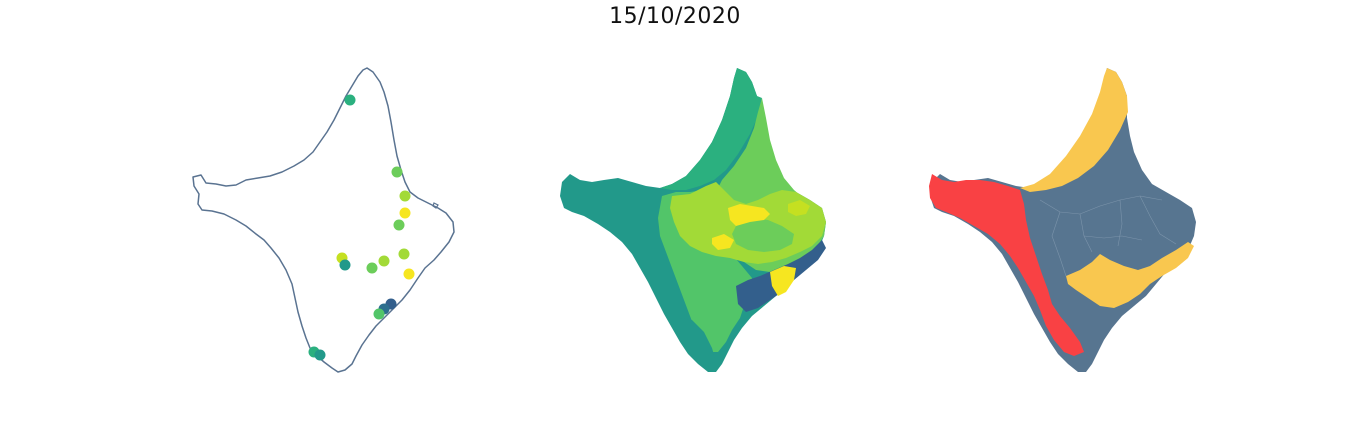 The width and height of the screenshot is (1350, 444). I want to click on region-south-teal, so click(698, 341).